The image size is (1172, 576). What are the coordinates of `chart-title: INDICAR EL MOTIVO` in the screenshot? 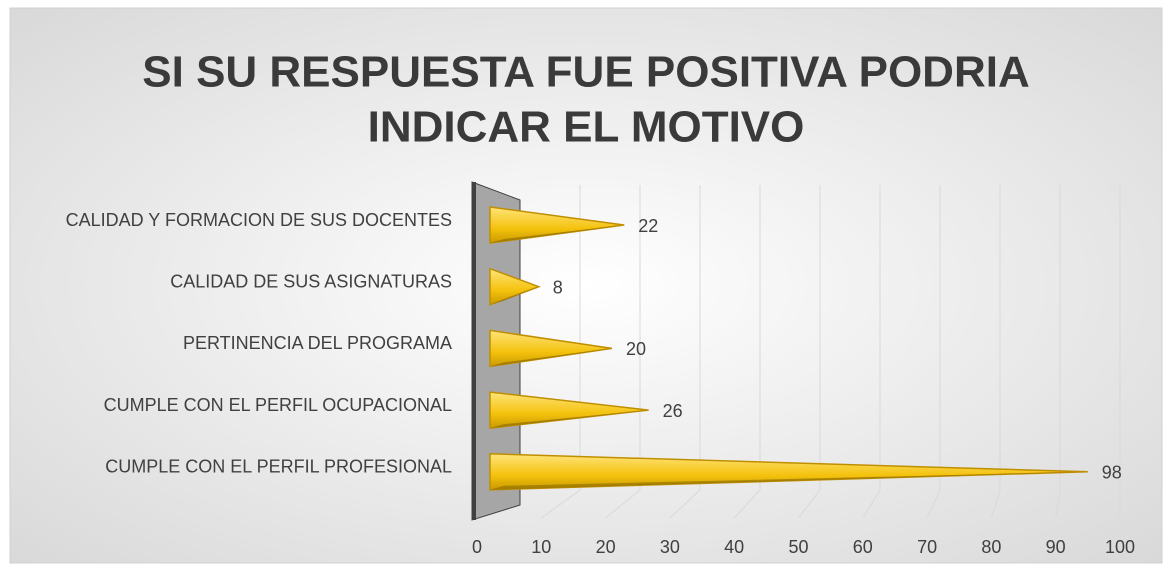 It's located at (586, 127).